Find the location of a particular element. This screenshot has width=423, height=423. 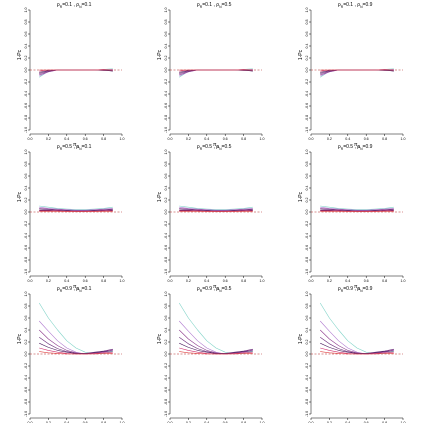

y-tick-label: 0.0 is located at coordinates (307, 70).